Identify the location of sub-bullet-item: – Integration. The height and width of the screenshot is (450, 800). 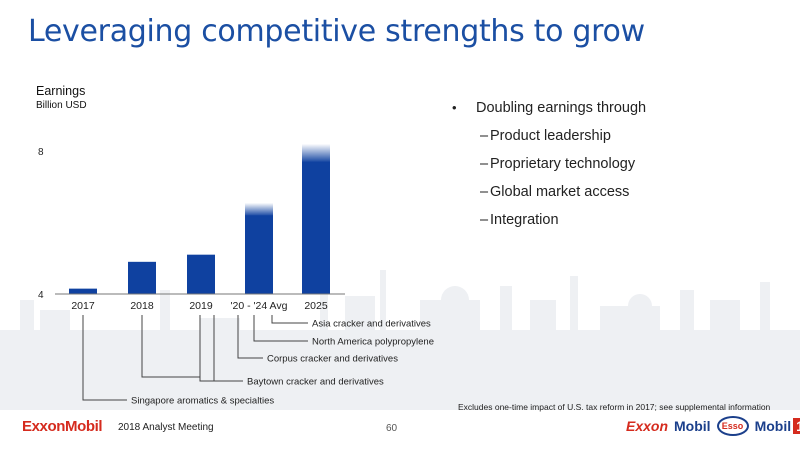
(549, 226).